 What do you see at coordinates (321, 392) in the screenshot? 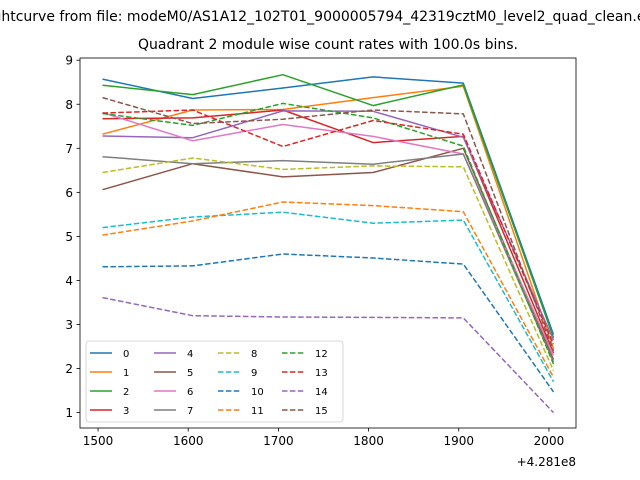
I see `legend-label-14: 14` at bounding box center [321, 392].